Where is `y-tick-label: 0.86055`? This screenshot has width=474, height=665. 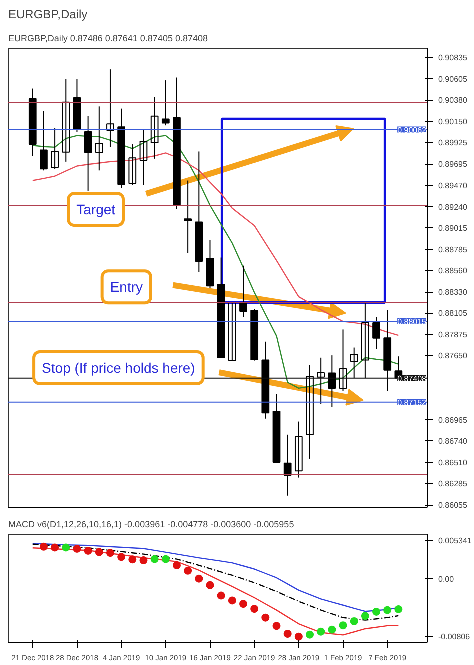
y-tick-label: 0.86055 is located at coordinates (453, 505).